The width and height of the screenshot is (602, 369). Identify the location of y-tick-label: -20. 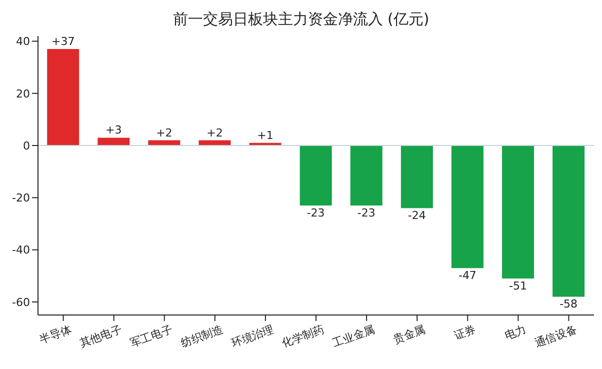
(21, 198).